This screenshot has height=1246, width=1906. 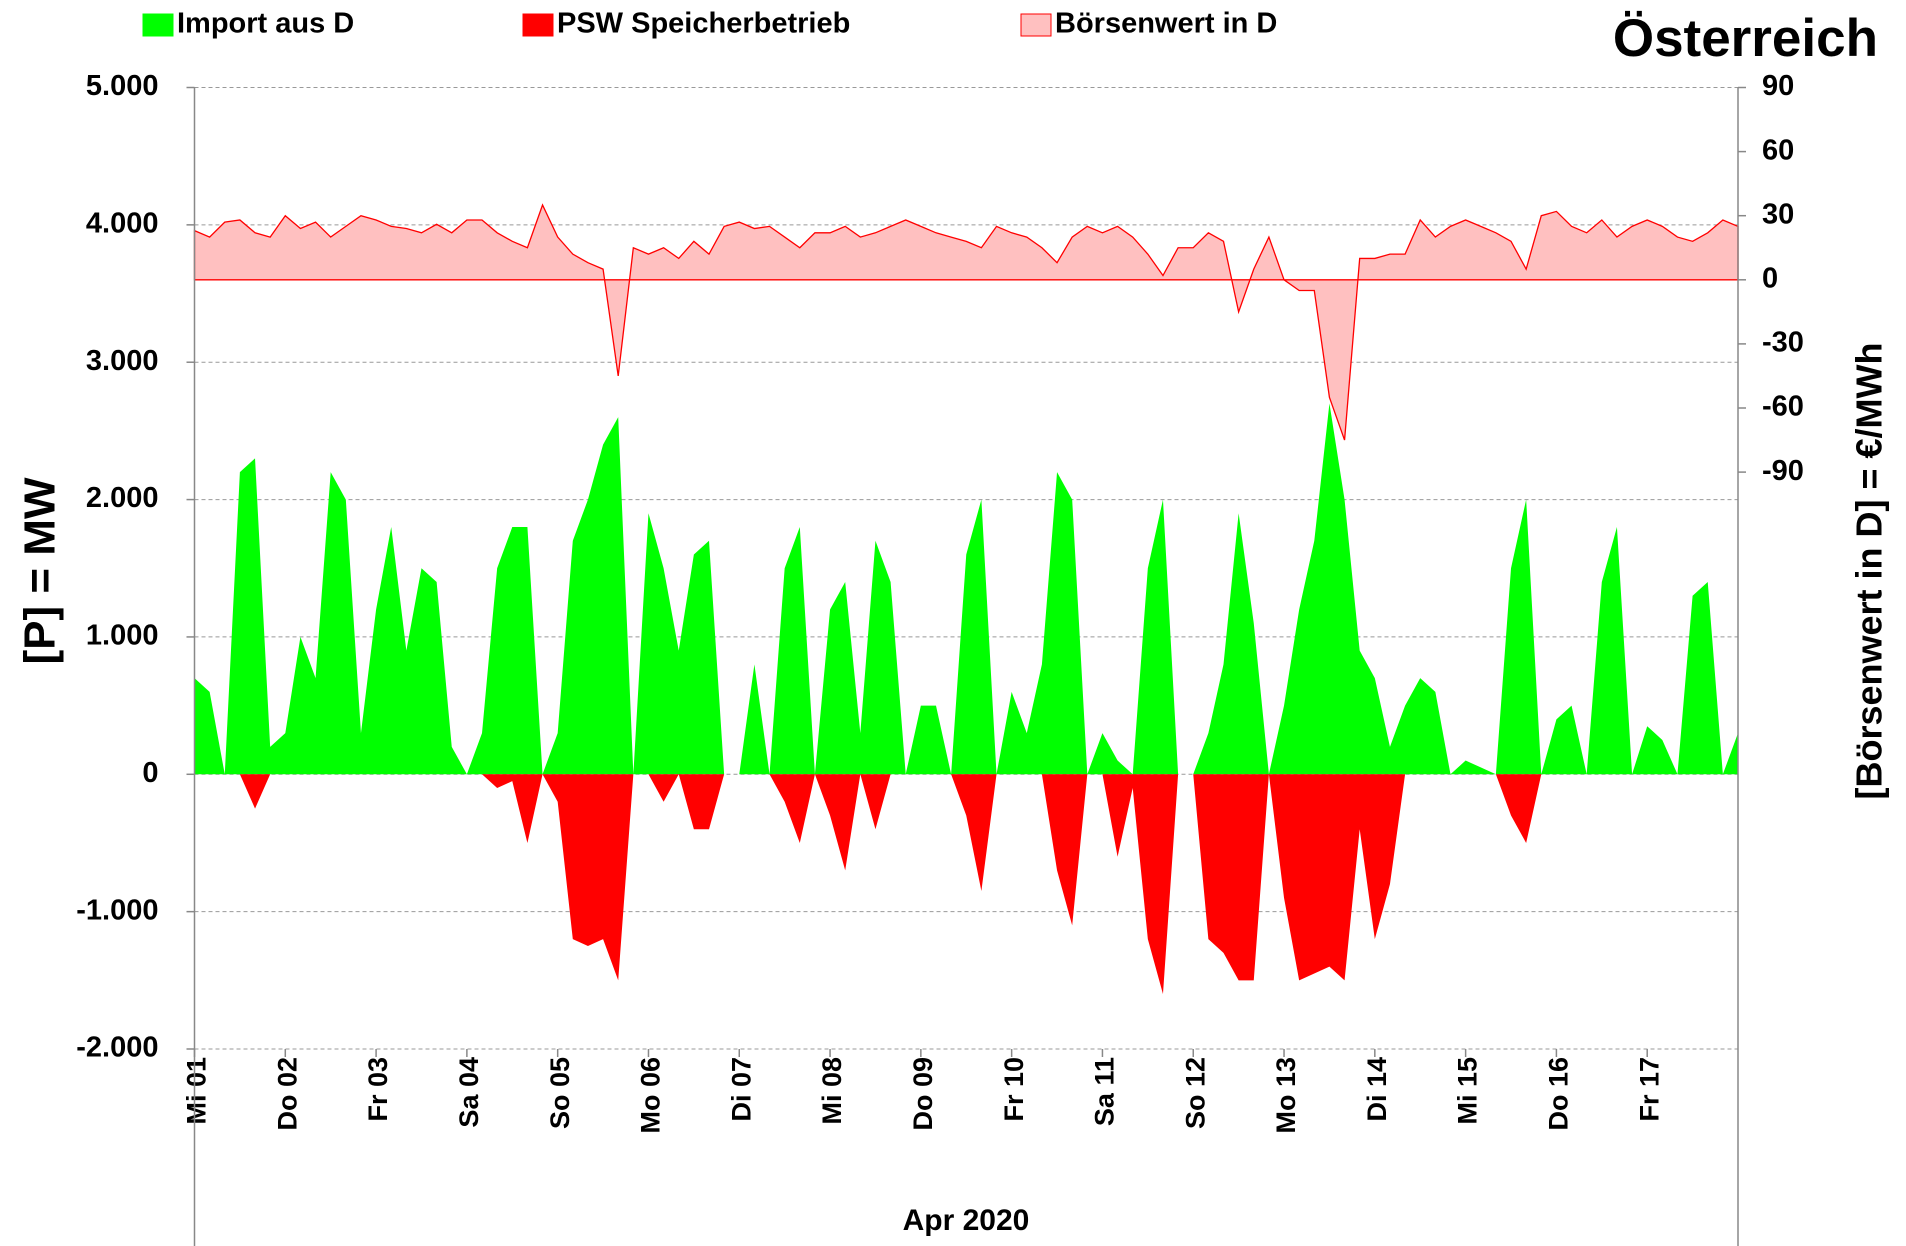 What do you see at coordinates (122, 224) in the screenshot?
I see `y-tick-label: 4.000` at bounding box center [122, 224].